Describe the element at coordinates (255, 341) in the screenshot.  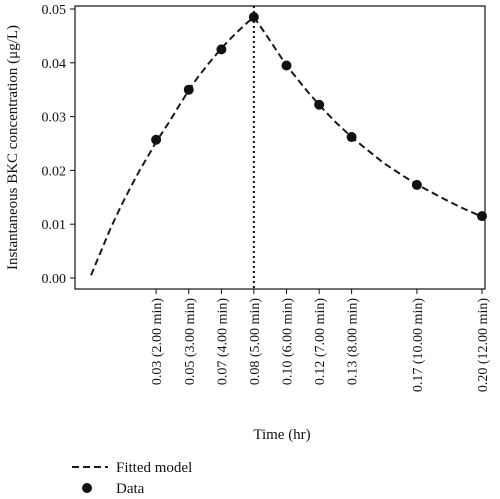
I see `x-tick-label: 0.08 (5.00 min)` at that location.